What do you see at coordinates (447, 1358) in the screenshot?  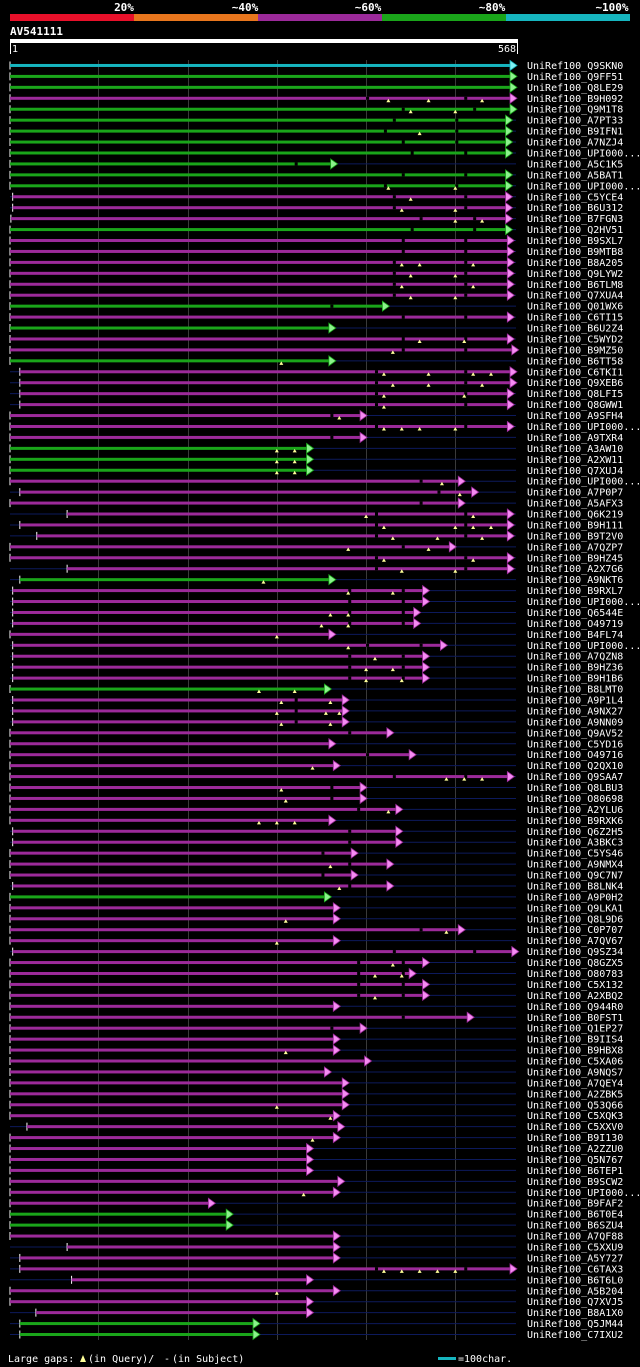 I see `footer-scale-bar` at bounding box center [447, 1358].